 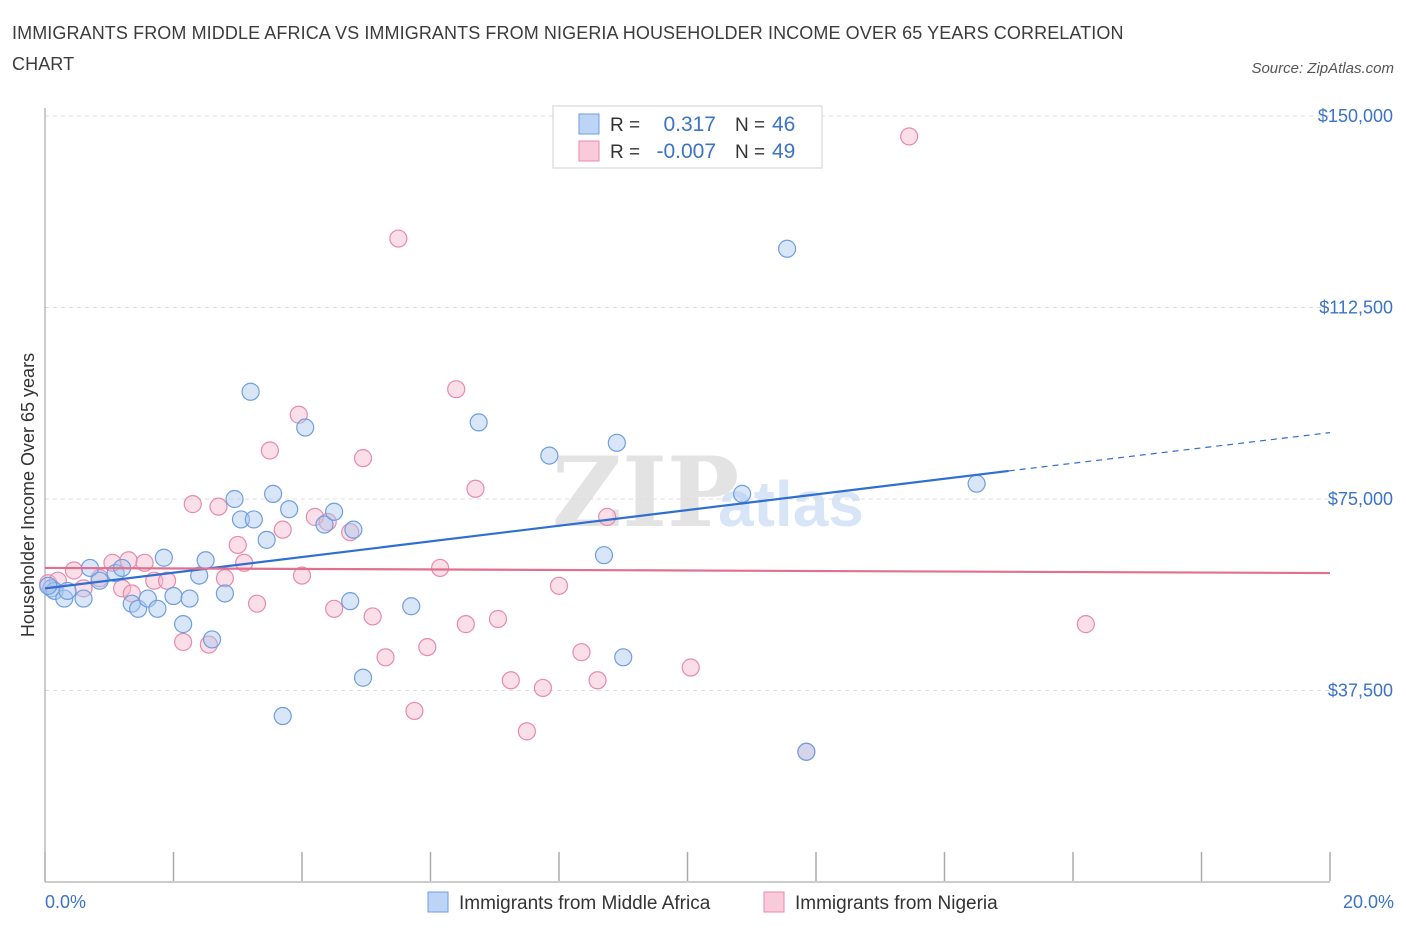 I want to click on legend-n-value-1: 46, so click(x=783, y=124).